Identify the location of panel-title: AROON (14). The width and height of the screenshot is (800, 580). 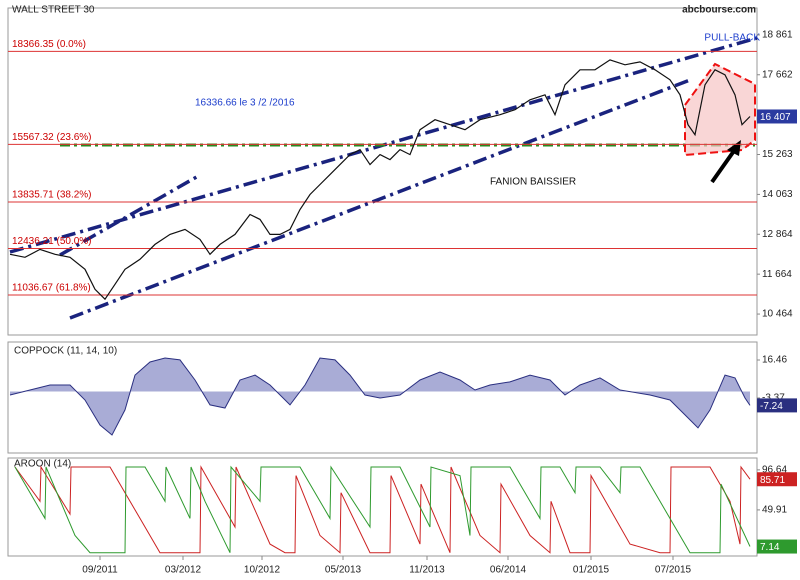
(42, 464).